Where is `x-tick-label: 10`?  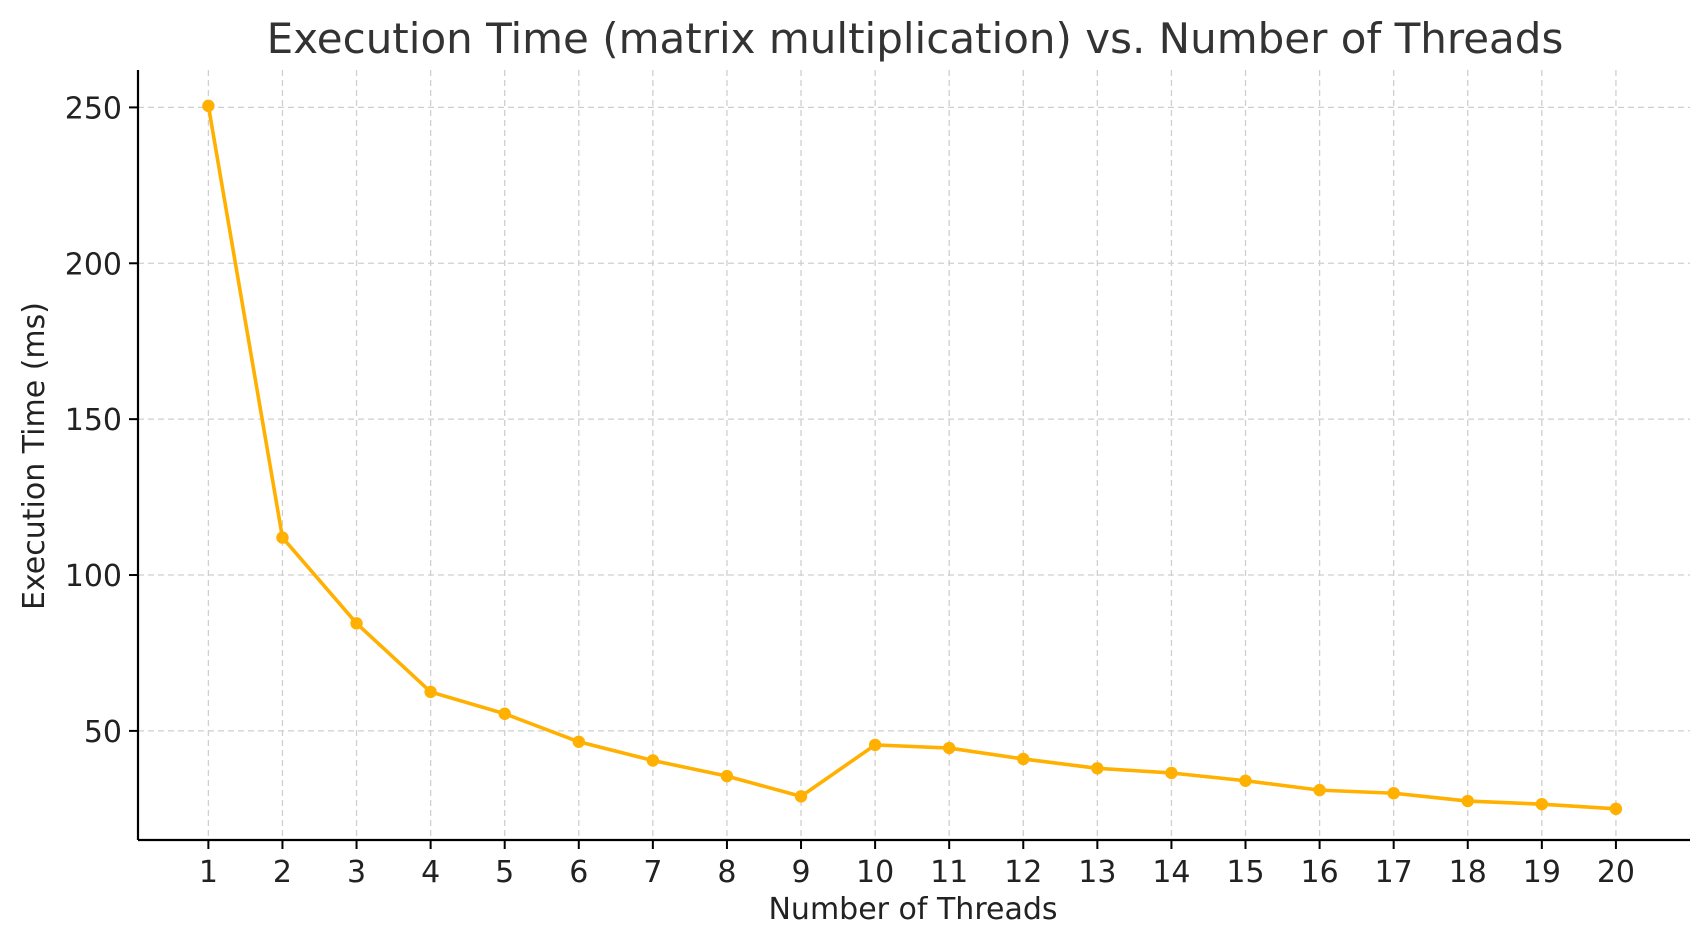 x-tick-label: 10 is located at coordinates (875, 872).